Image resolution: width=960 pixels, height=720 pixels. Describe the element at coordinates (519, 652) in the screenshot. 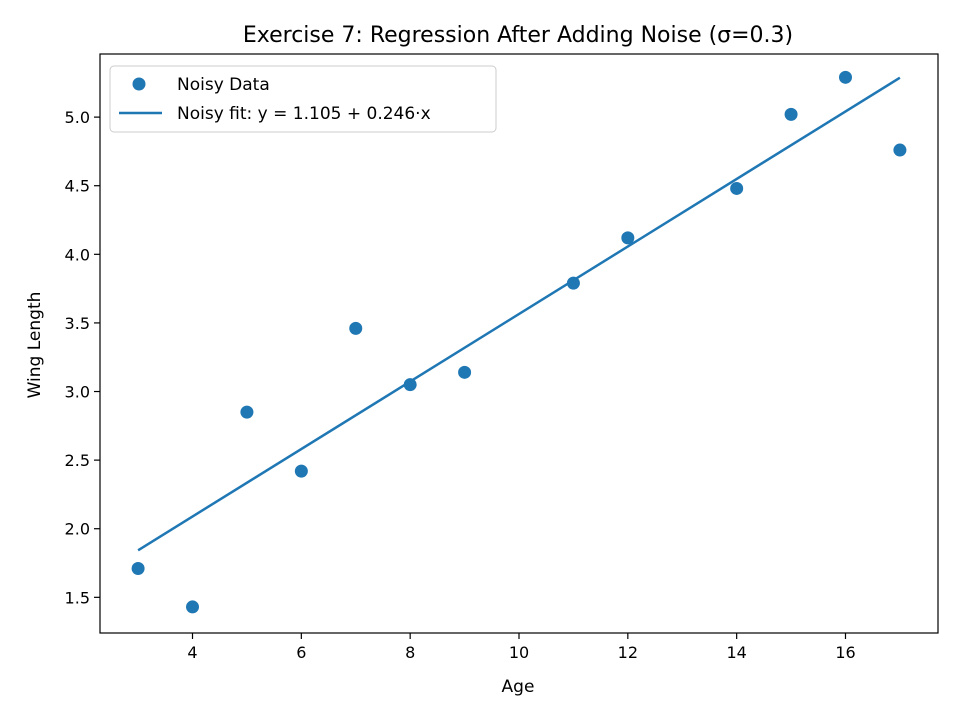

I see `x-tick-label: 10` at that location.